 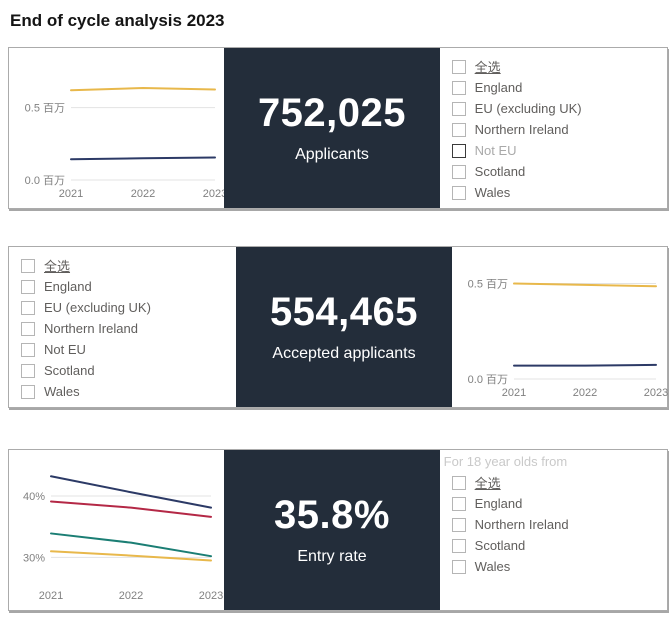 I want to click on data-line-teal-line, so click(x=131, y=545).